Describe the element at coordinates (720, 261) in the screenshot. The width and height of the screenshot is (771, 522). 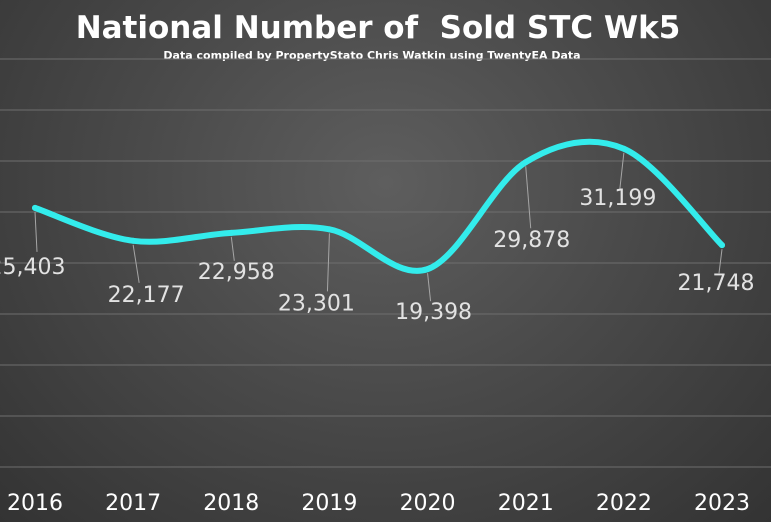
I see `leader-line-2023` at that location.